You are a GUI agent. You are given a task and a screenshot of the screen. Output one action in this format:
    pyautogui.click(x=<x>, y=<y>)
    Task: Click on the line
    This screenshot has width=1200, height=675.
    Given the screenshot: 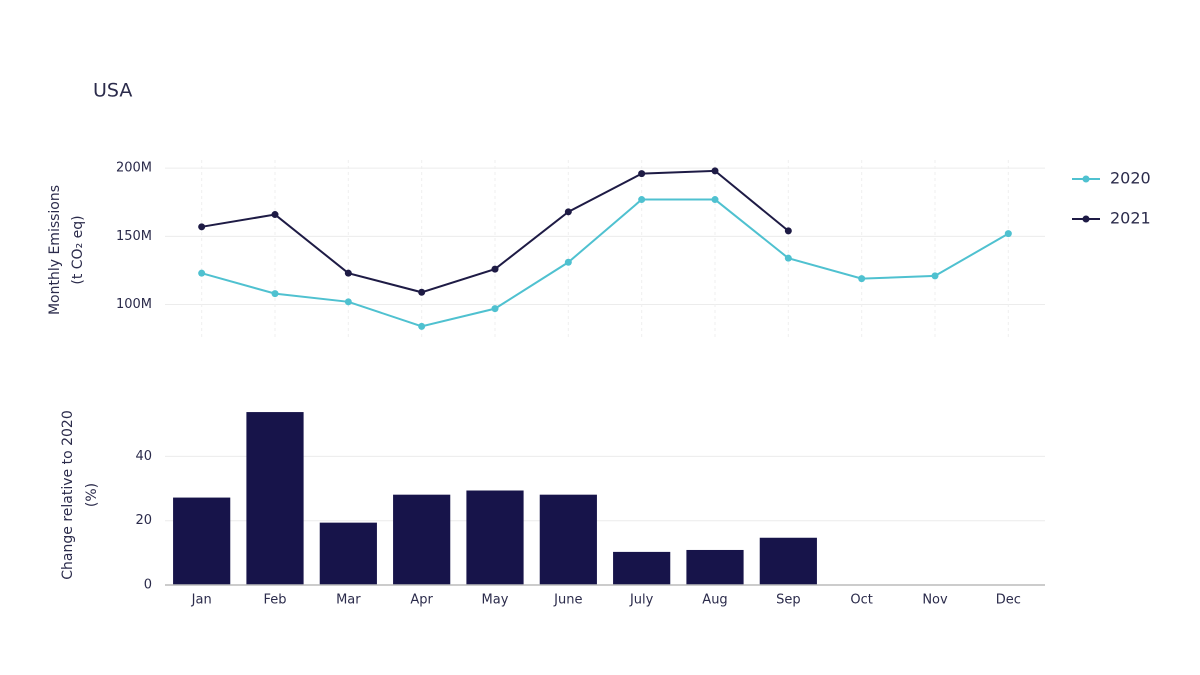 What is the action you would take?
    pyautogui.click(x=605, y=263)
    